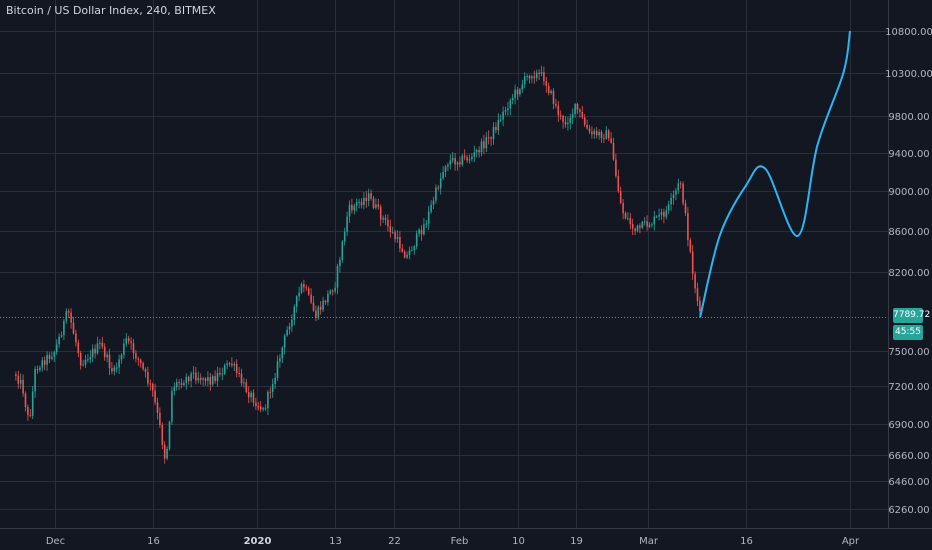 Image resolution: width=932 pixels, height=550 pixels. What do you see at coordinates (908, 32) in the screenshot?
I see `y-tick-label: 10800.00` at bounding box center [908, 32].